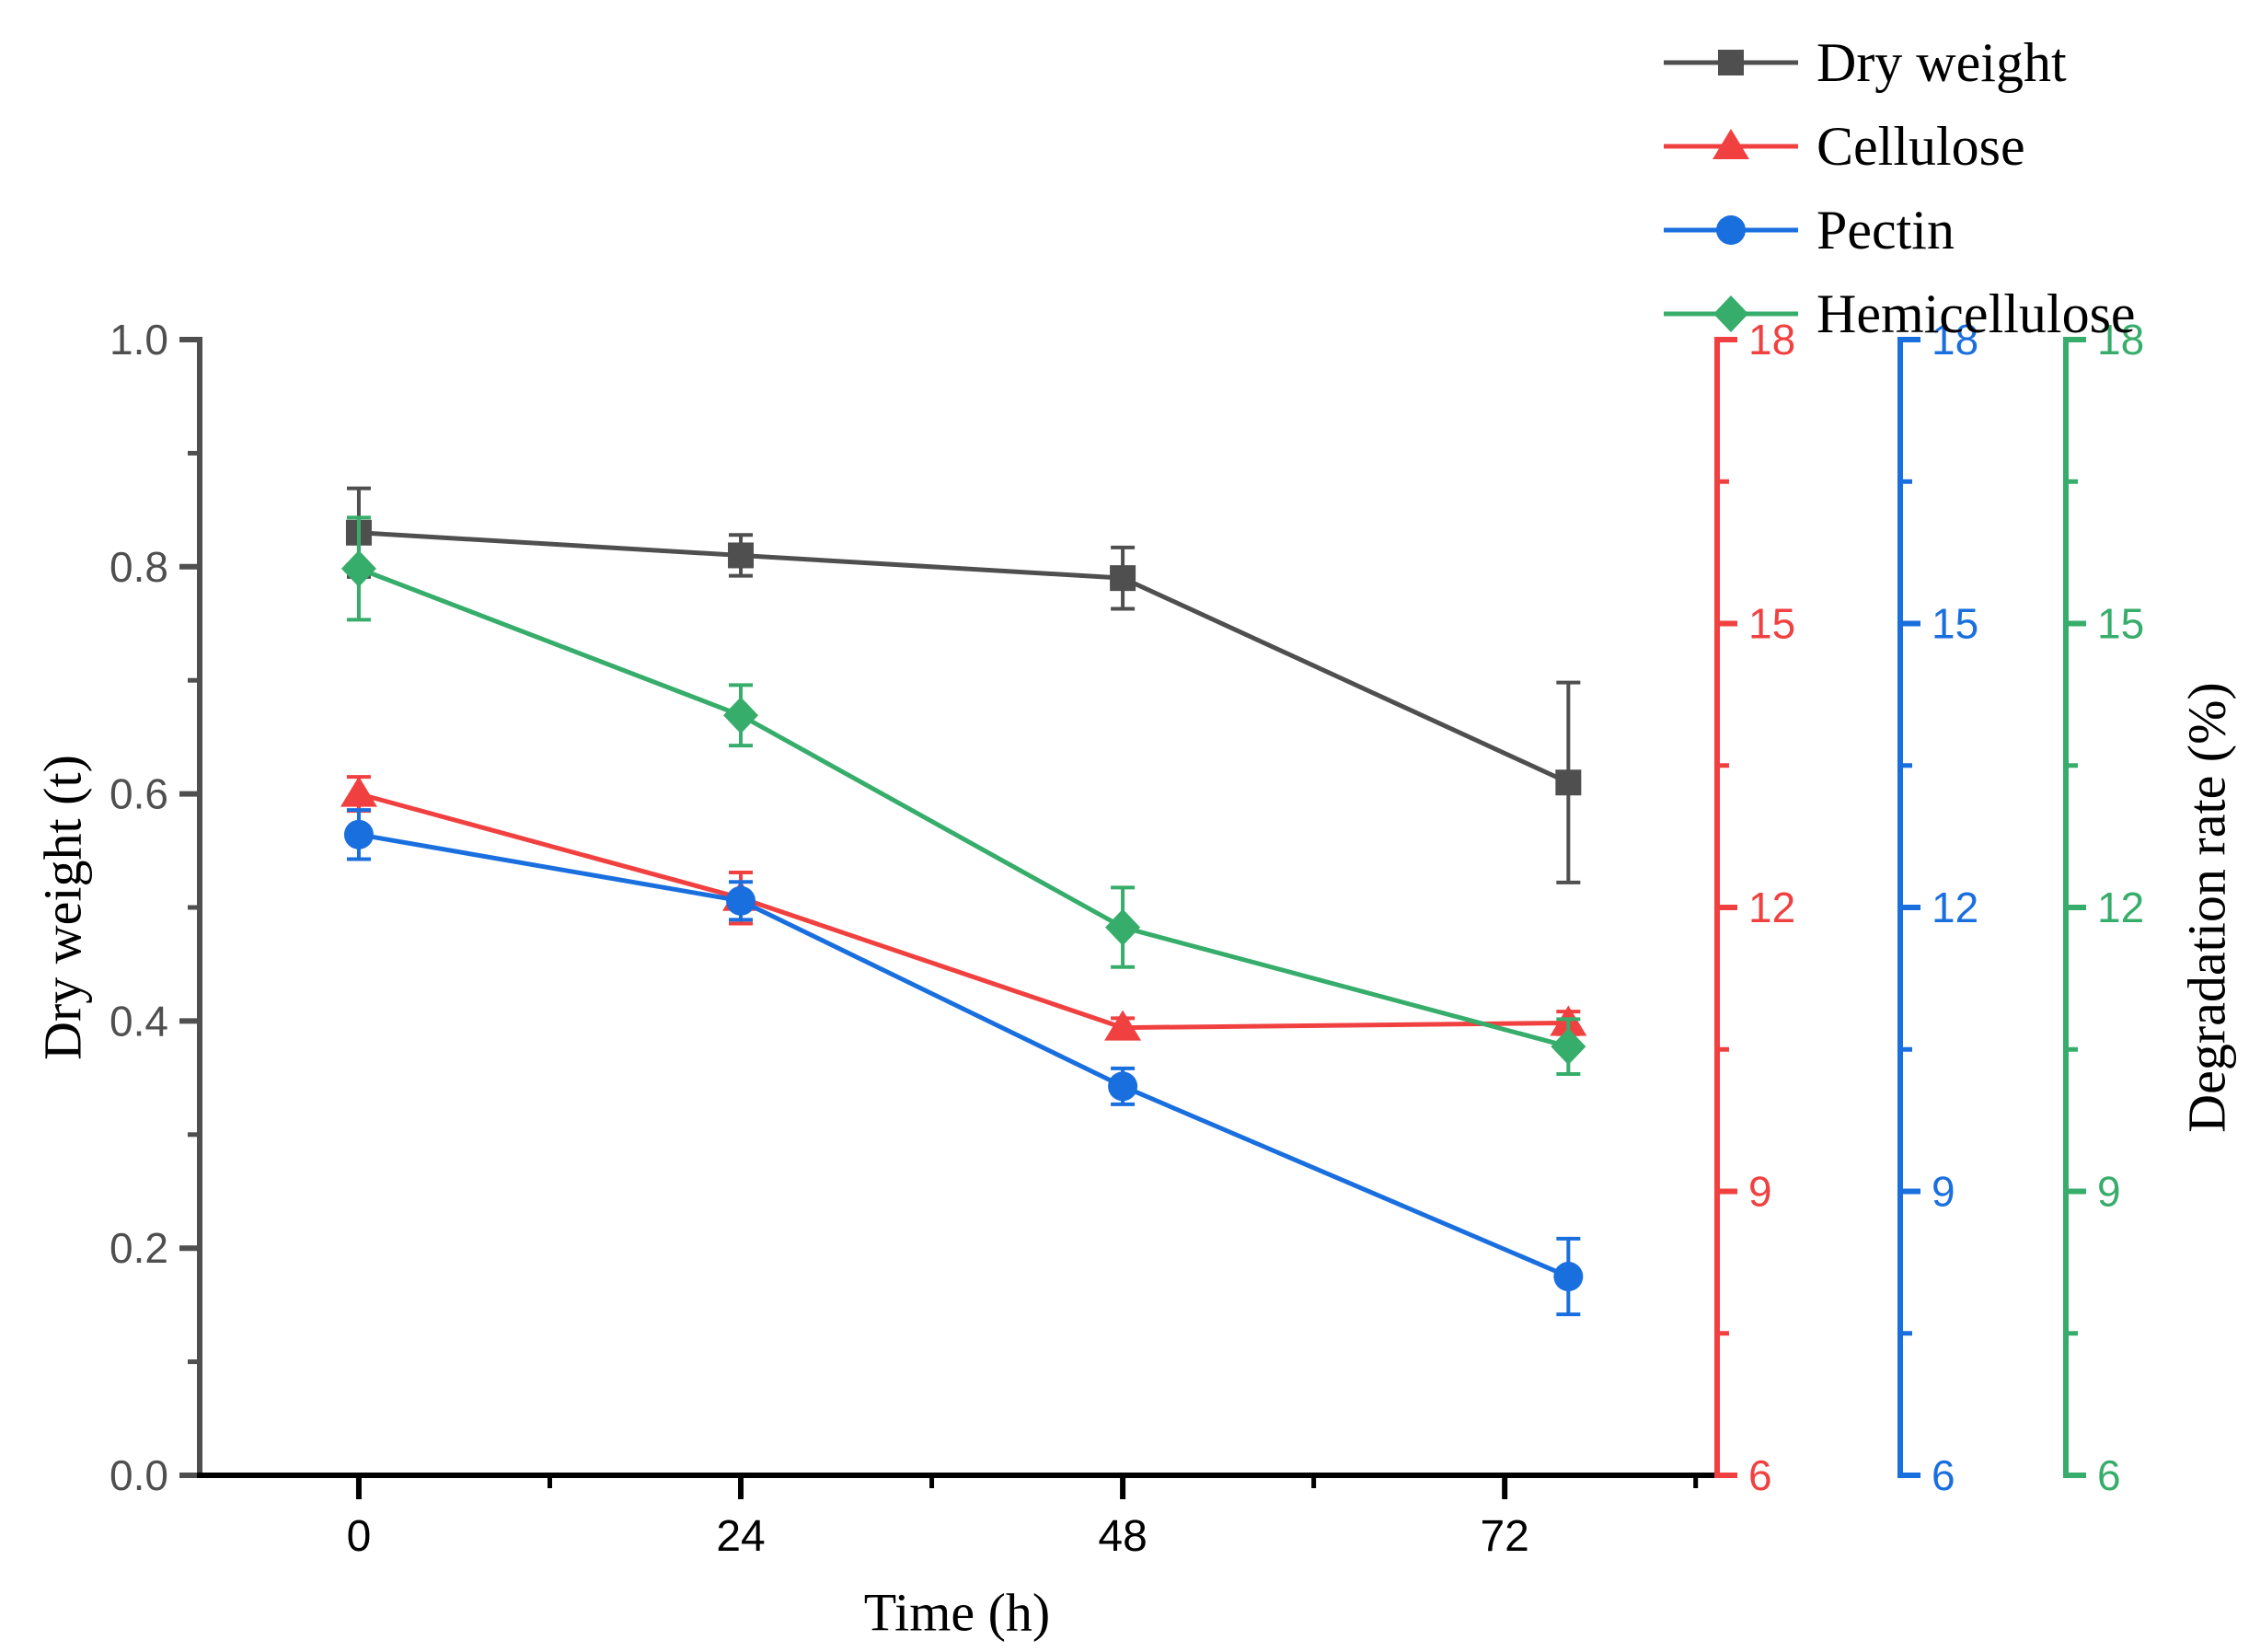 This screenshot has width=2249, height=1652. Describe the element at coordinates (740, 1536) in the screenshot. I see `svg-text: 24` at that location.